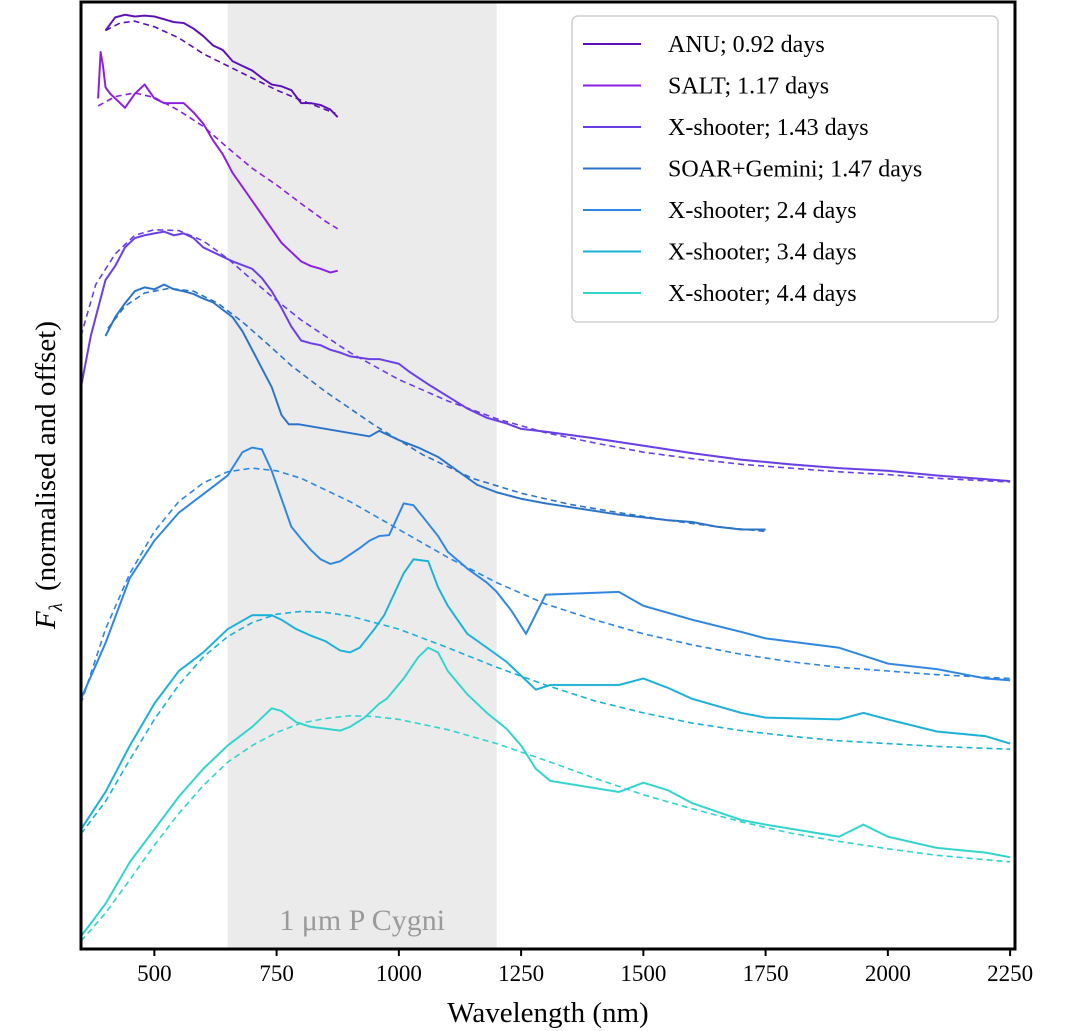 This screenshot has height=1031, width=1076. I want to click on y-axis-label: Fλ (normalised and offset), so click(48, 475).